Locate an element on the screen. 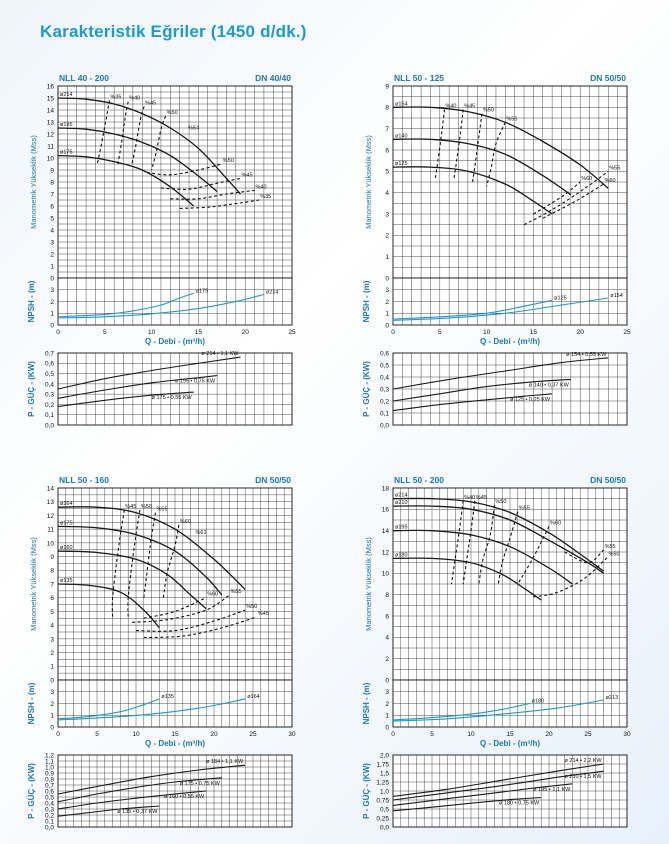 This screenshot has height=844, width=669. power-label: ø 125 • 0,25 KW is located at coordinates (530, 400).